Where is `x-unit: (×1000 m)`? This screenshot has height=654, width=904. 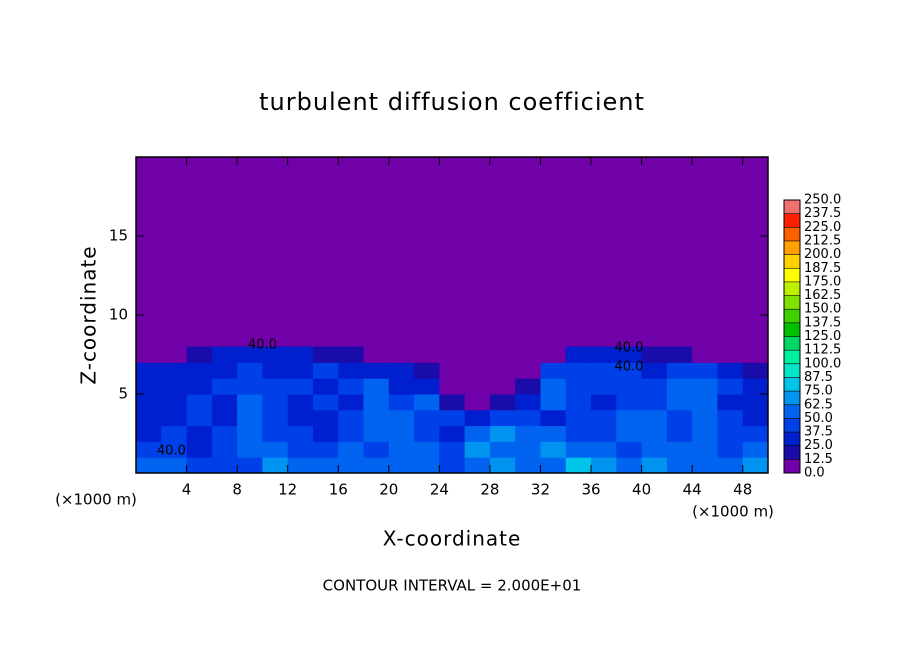
x-unit: (×1000 m) is located at coordinates (733, 512).